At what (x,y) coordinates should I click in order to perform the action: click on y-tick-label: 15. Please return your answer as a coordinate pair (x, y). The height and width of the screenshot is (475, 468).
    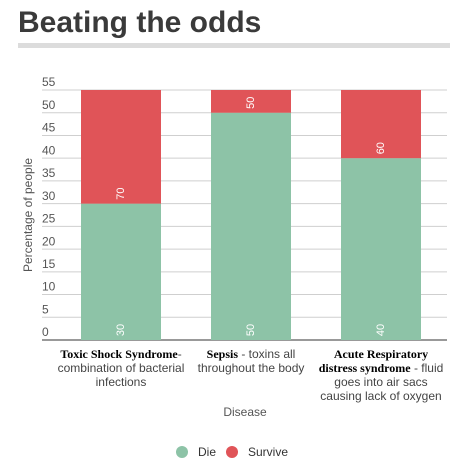
    Looking at the image, I should click on (49, 264).